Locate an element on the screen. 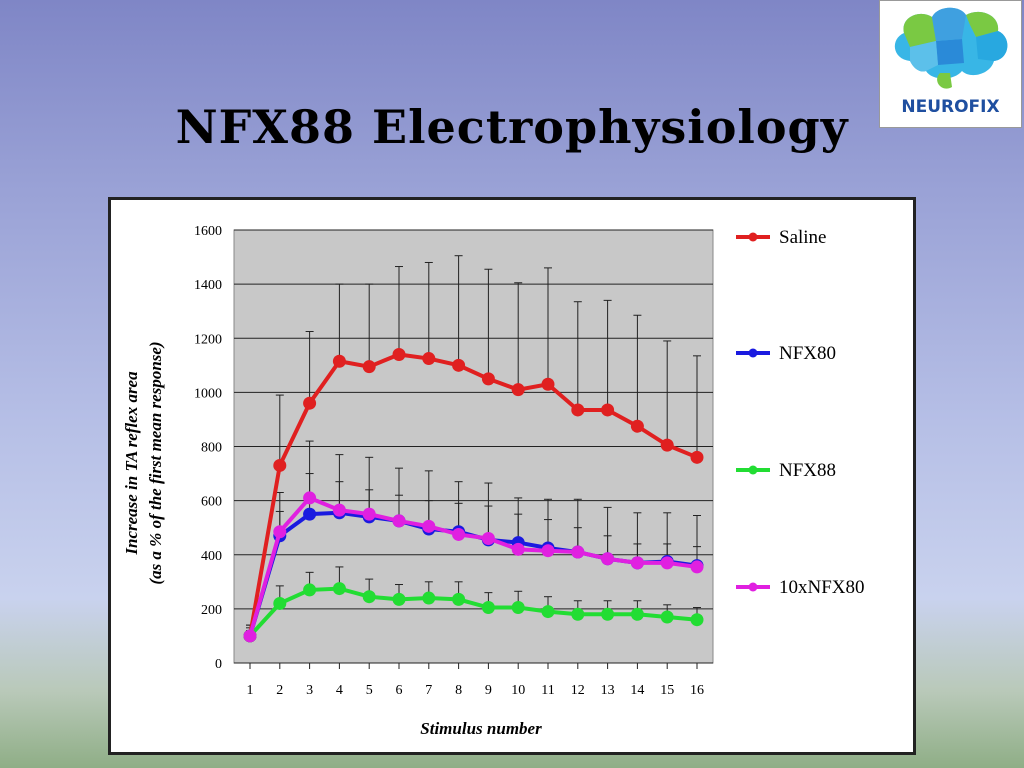 The width and height of the screenshot is (1024, 768). legend-label: Saline is located at coordinates (803, 237).